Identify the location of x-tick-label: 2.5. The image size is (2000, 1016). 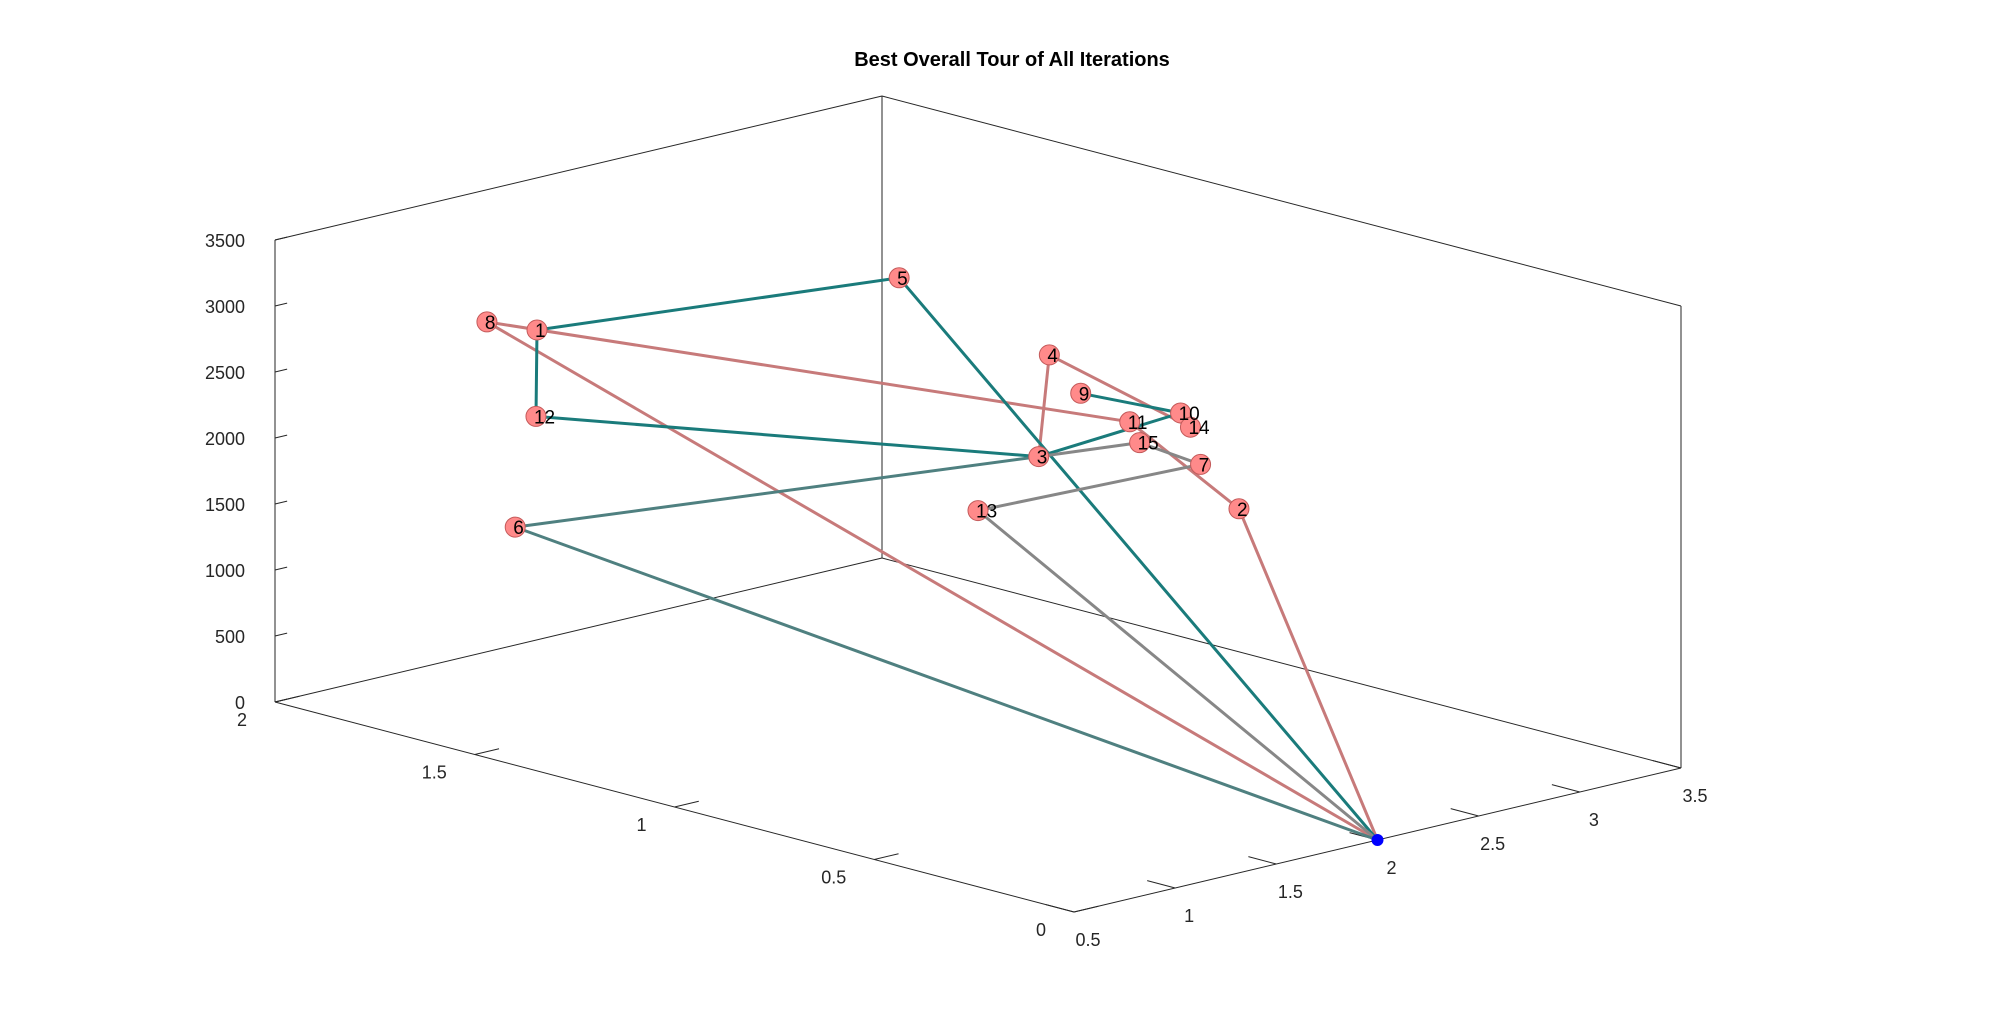
(1492, 844).